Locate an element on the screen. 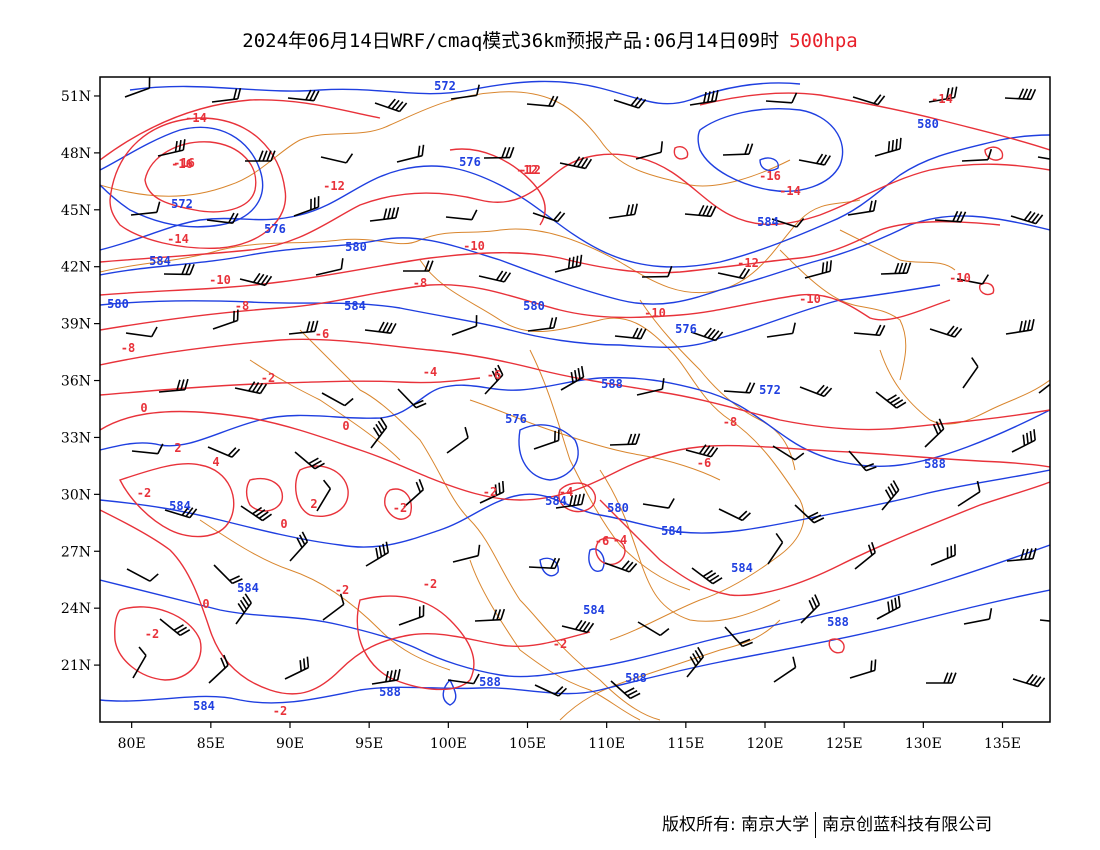  temperature-contour-label: -4 is located at coordinates (430, 372).